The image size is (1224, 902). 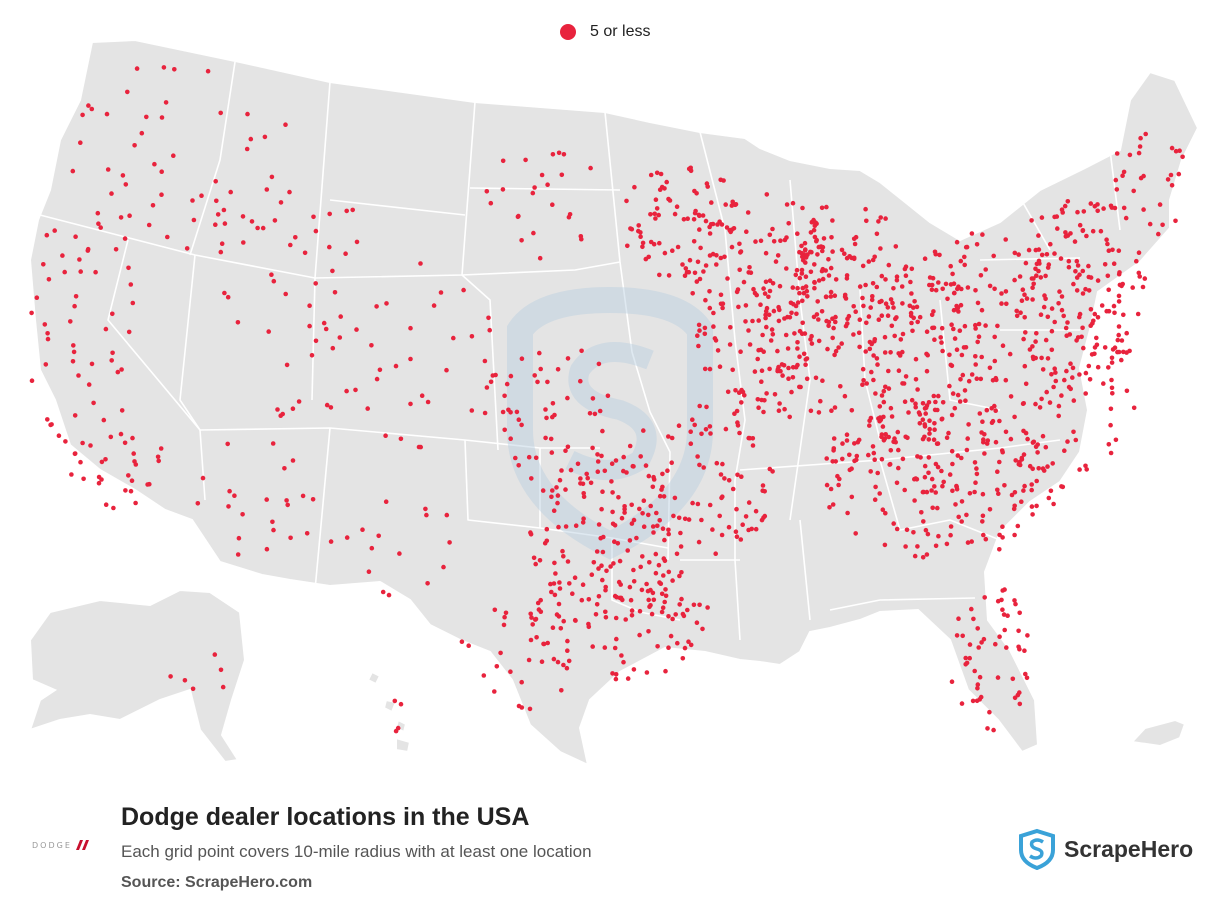 I want to click on scrapehero-brand: ScrapeHero, so click(x=1105, y=849).